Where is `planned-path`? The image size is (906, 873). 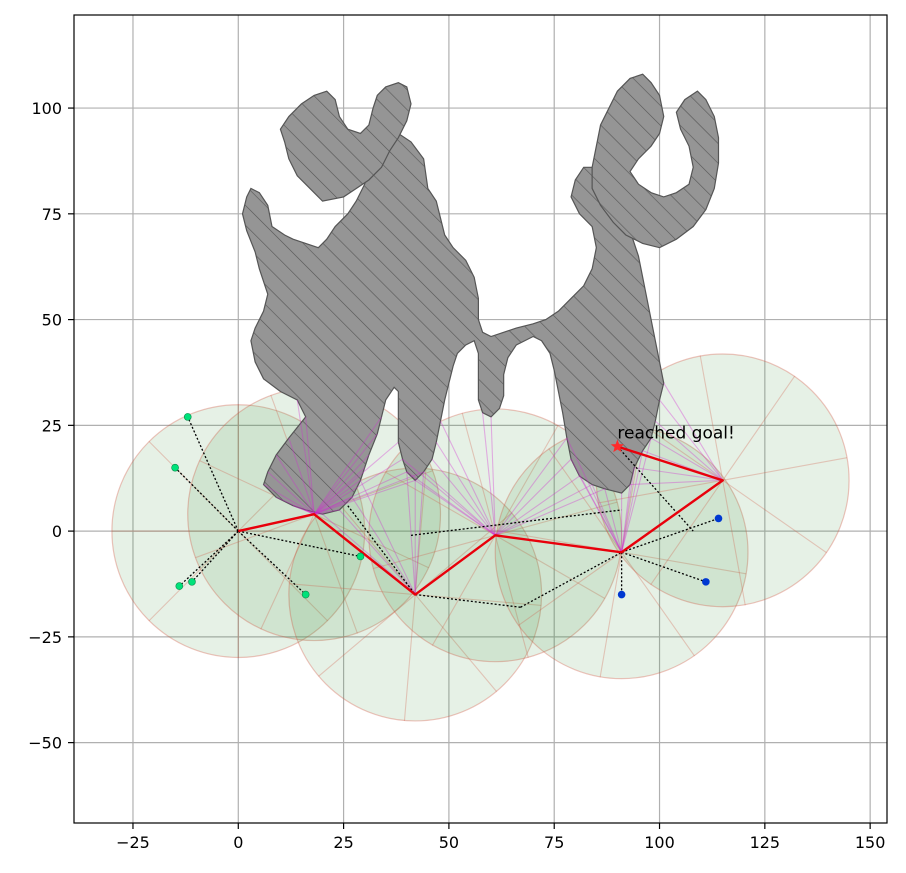
planned-path is located at coordinates (481, 520).